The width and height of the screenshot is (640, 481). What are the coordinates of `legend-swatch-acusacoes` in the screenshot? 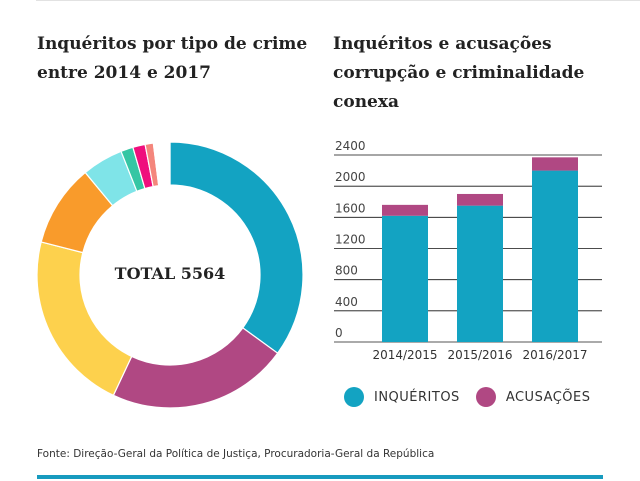 It's located at (485, 397).